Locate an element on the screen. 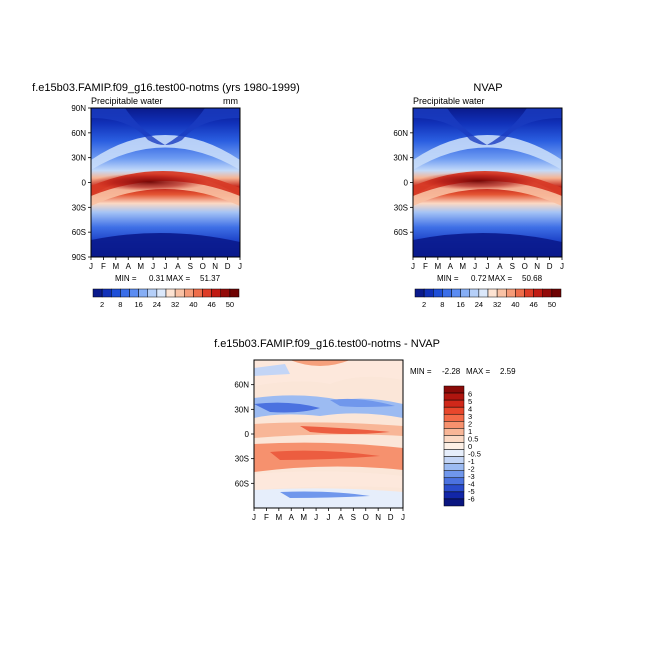 This screenshot has height=654, width=654. colorbar-label: -1 is located at coordinates (471, 461).